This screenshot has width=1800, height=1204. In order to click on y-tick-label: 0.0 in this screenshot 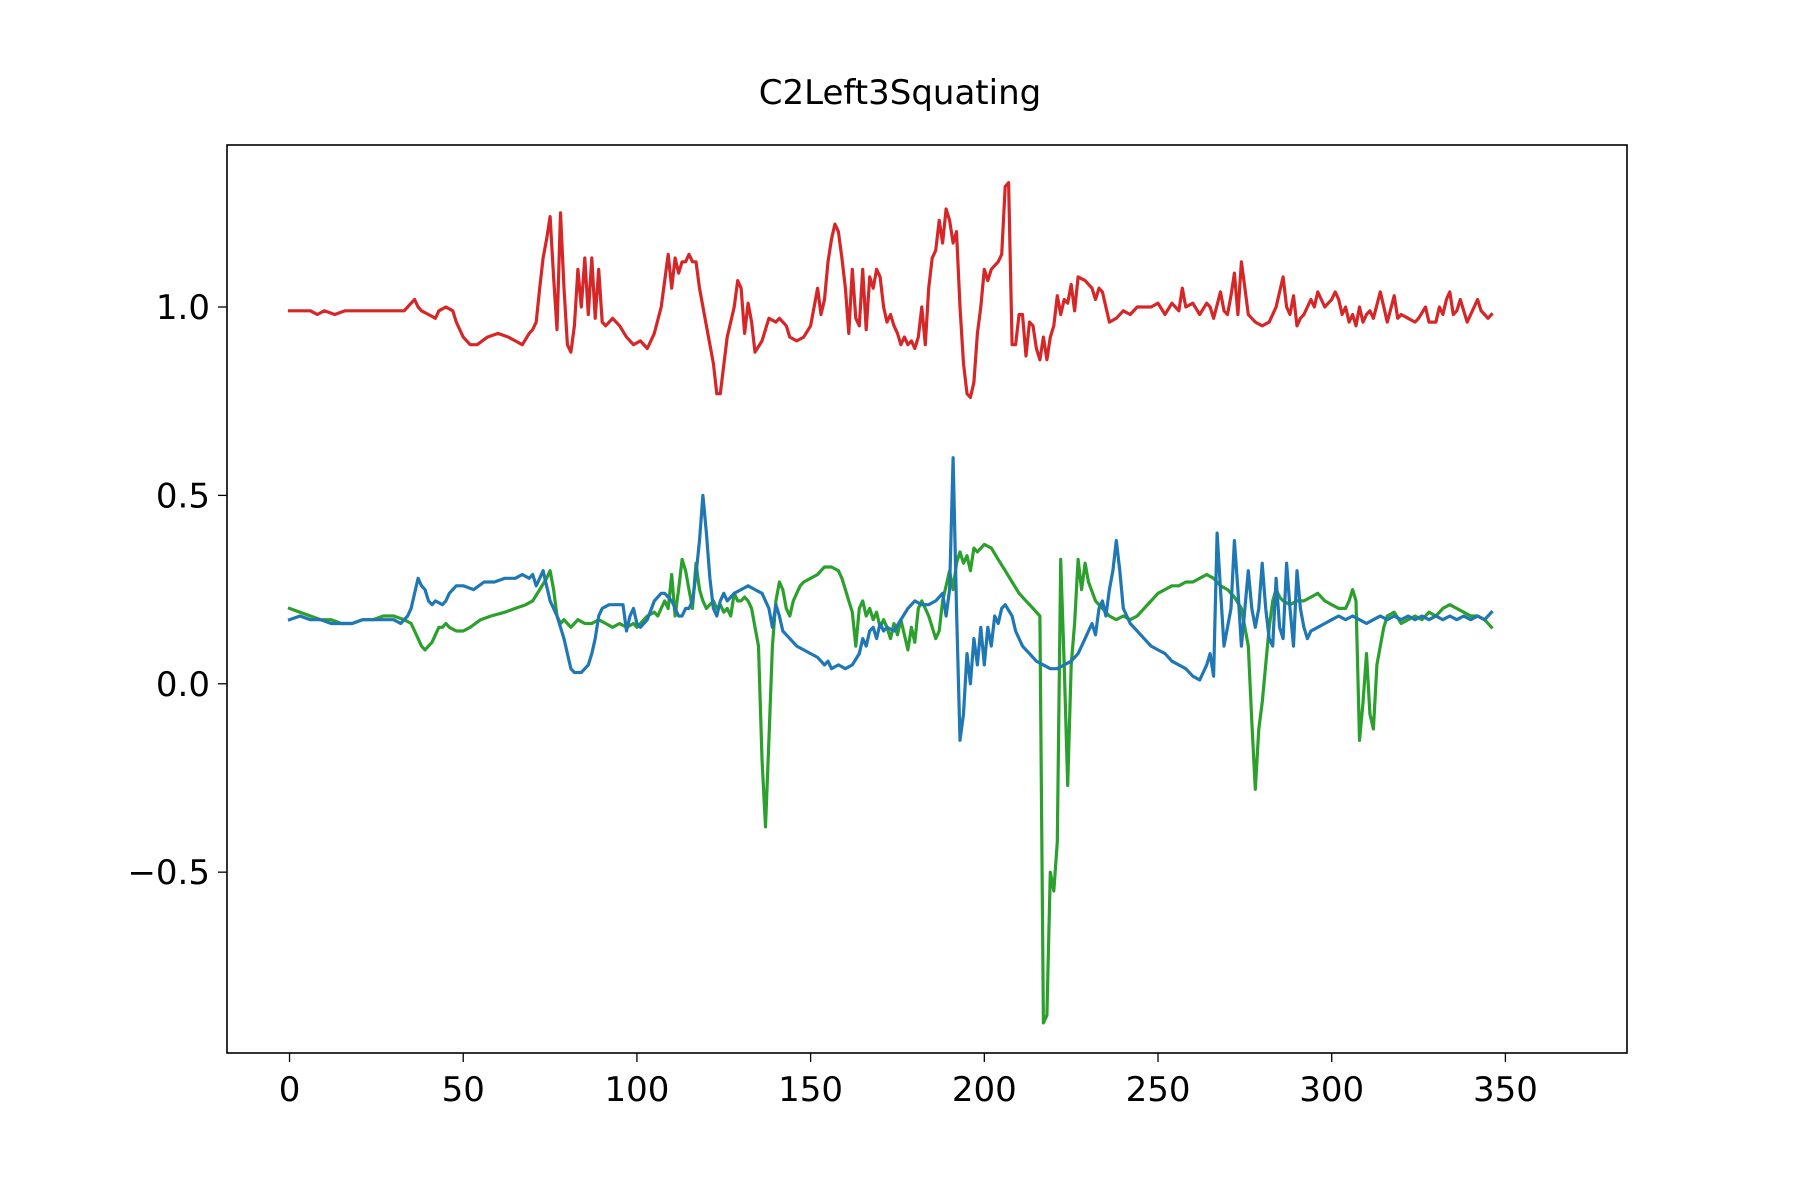, I will do `click(183, 685)`.